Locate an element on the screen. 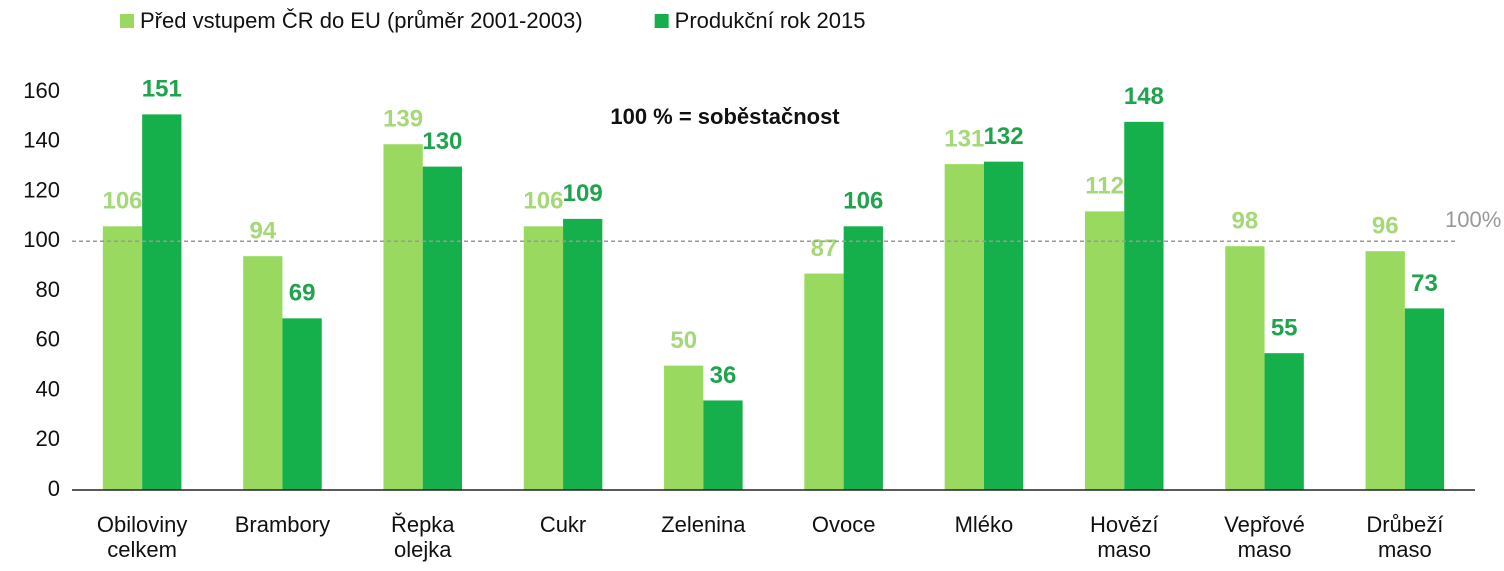 The image size is (1504, 571). y-tick-label: 120 is located at coordinates (41, 189).